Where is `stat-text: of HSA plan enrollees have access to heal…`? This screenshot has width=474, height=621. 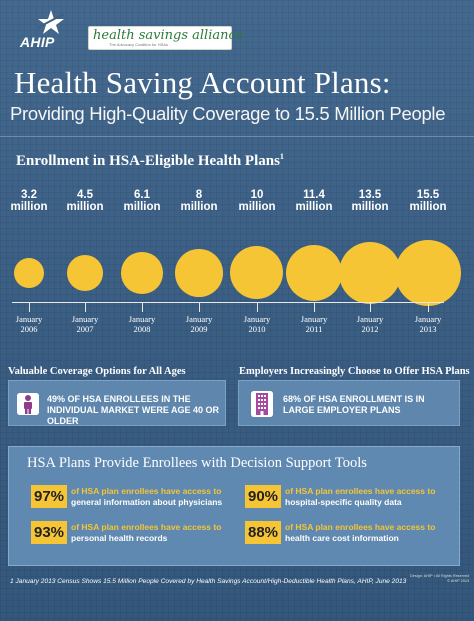
stat-text: of HSA plan enrollees have access to heal… is located at coordinates (360, 532).